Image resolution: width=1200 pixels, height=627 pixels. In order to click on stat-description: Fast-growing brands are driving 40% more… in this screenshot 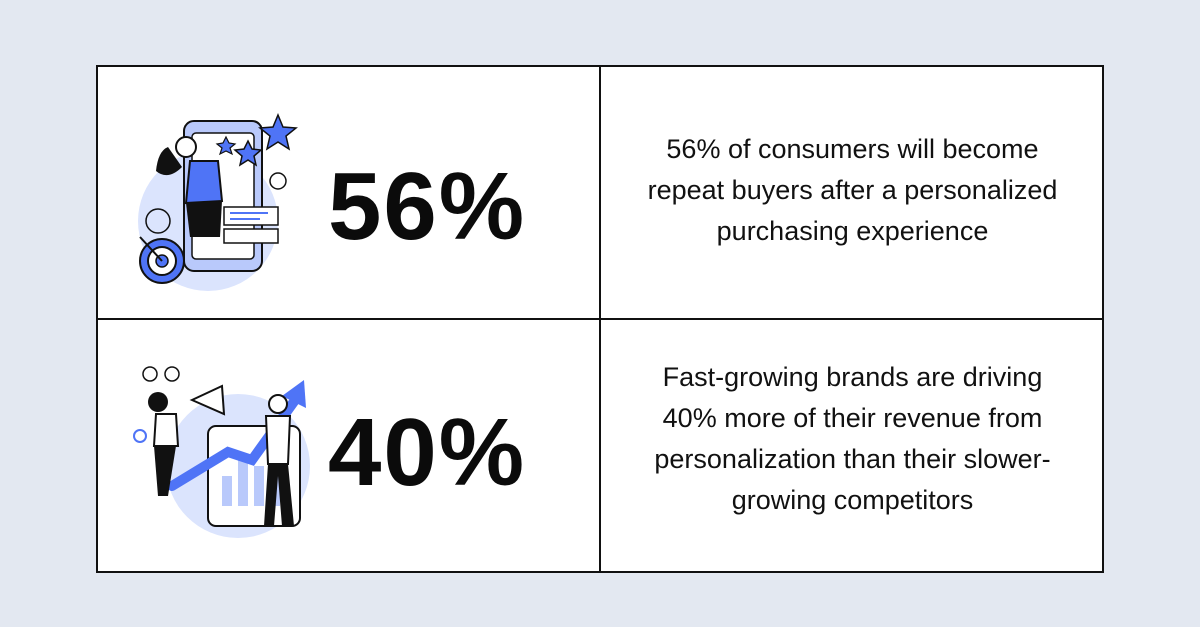, I will do `click(852, 438)`.